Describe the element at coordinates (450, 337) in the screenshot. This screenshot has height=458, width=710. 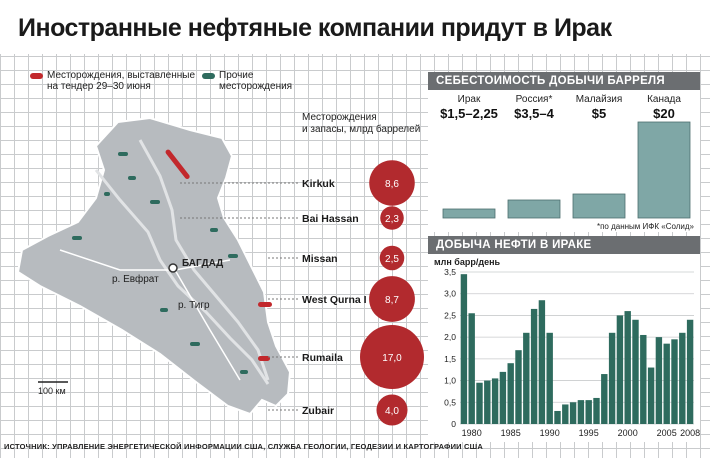
I see `production-ytick-label: 2,0` at that location.